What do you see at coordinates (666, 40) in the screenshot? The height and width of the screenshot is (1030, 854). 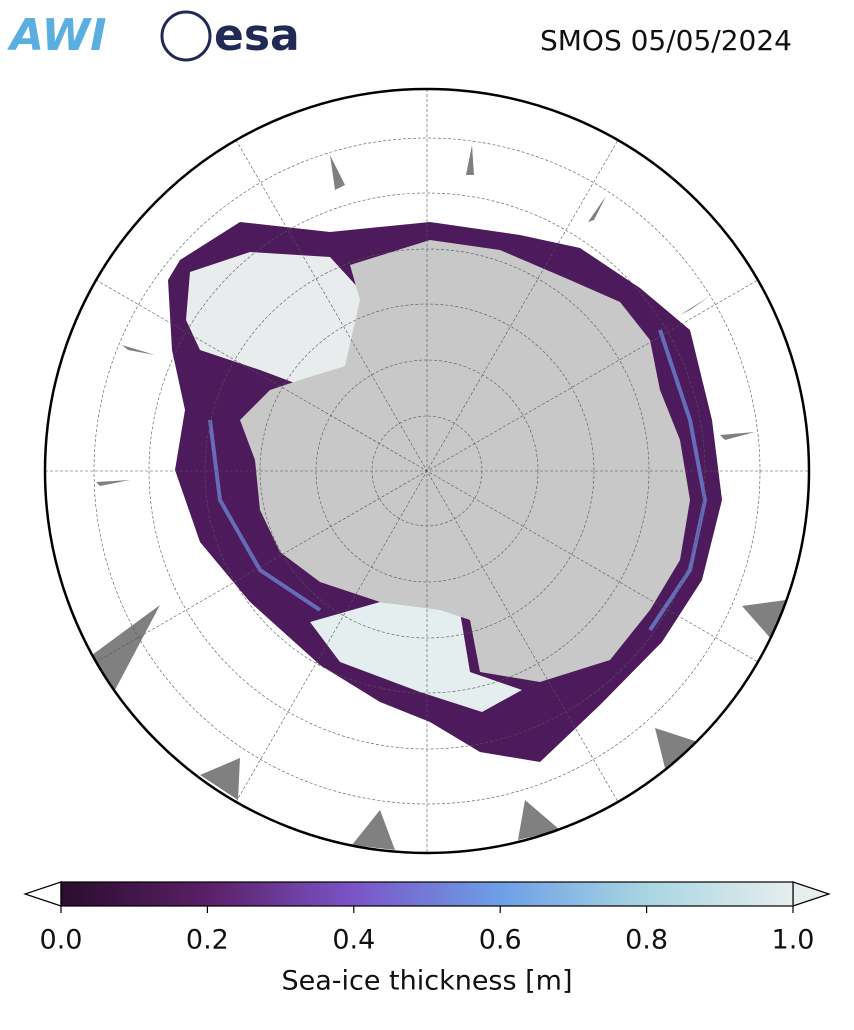 I see `map-title: SMOS 05/05/2024` at bounding box center [666, 40].